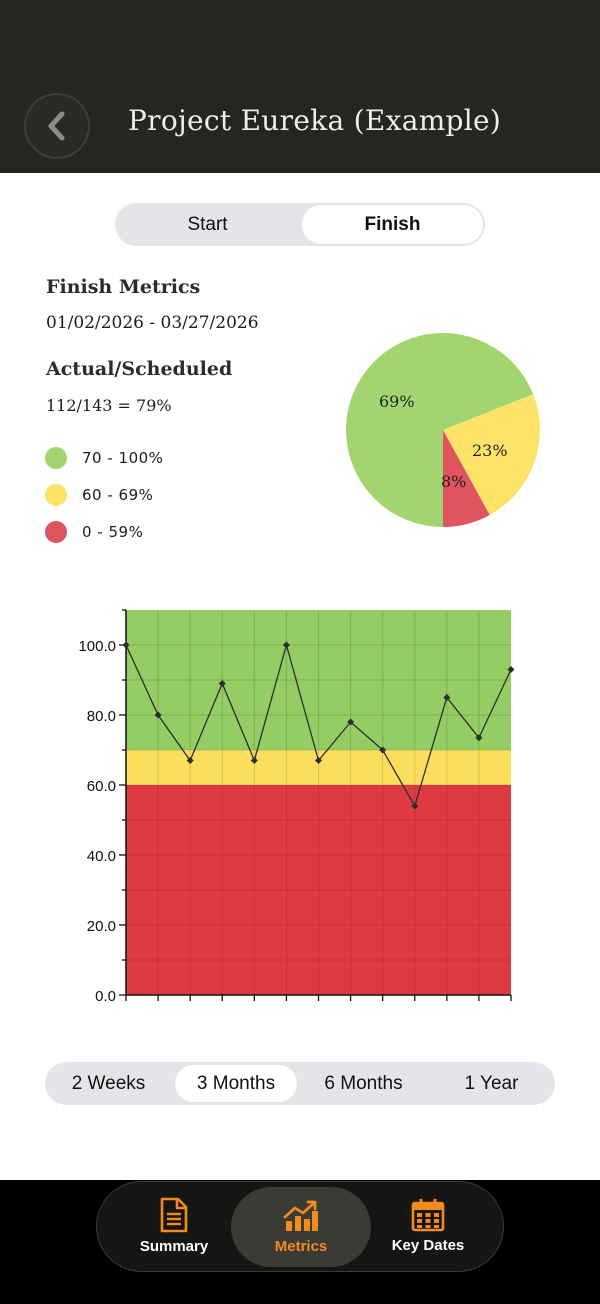 This screenshot has height=1304, width=600. Describe the element at coordinates (101, 786) in the screenshot. I see `y-tick-label: 60.0` at that location.